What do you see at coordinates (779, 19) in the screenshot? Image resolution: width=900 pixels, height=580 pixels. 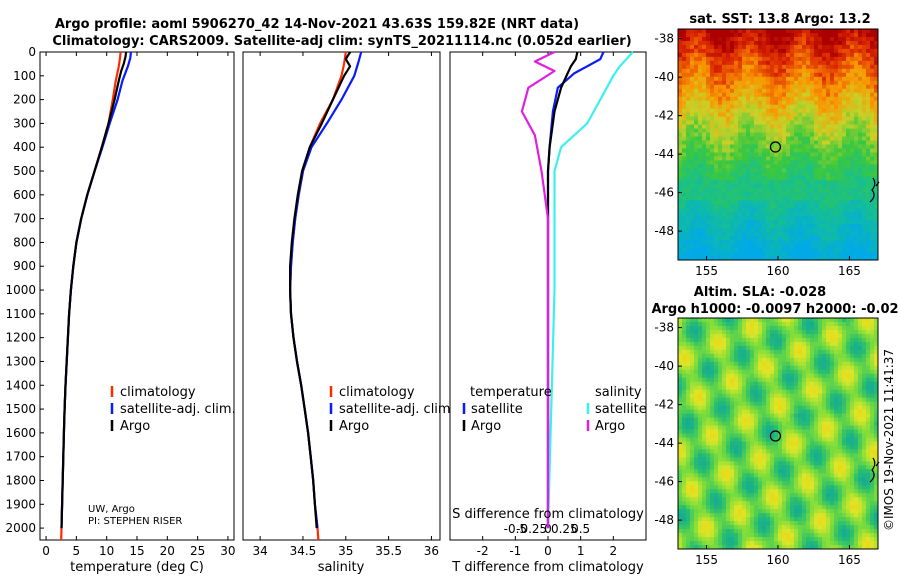 I see `sst-map-title: sat. SST: 13.8 Argo: 13.2` at bounding box center [779, 19].